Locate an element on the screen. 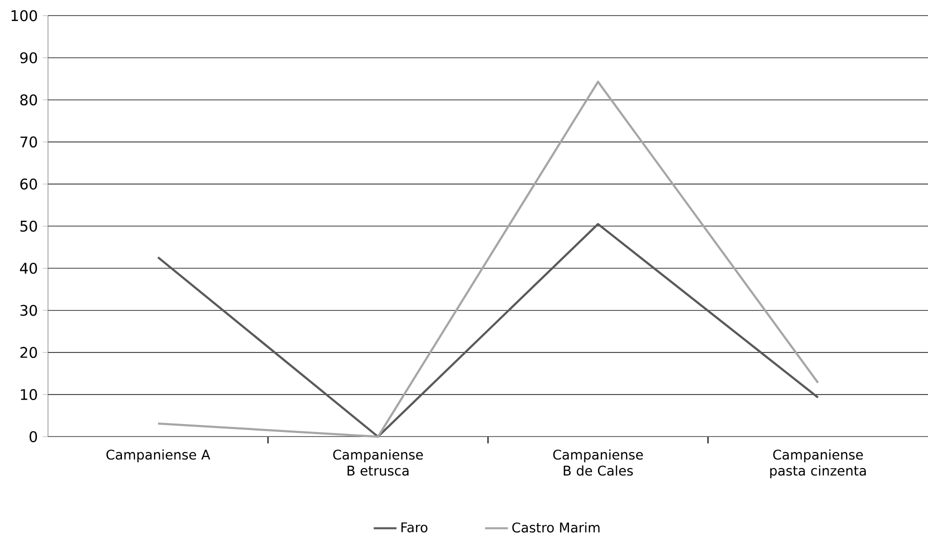  y-tick-label: 80 is located at coordinates (28, 100).